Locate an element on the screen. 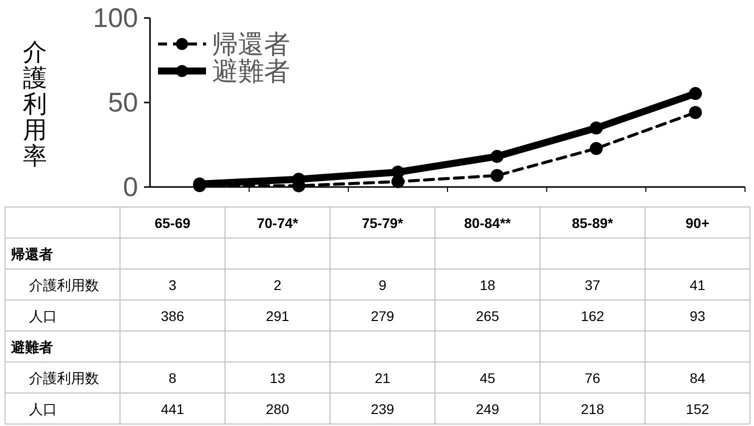 Image resolution: width=754 pixels, height=426 pixels. data-label: 291 is located at coordinates (278, 316).